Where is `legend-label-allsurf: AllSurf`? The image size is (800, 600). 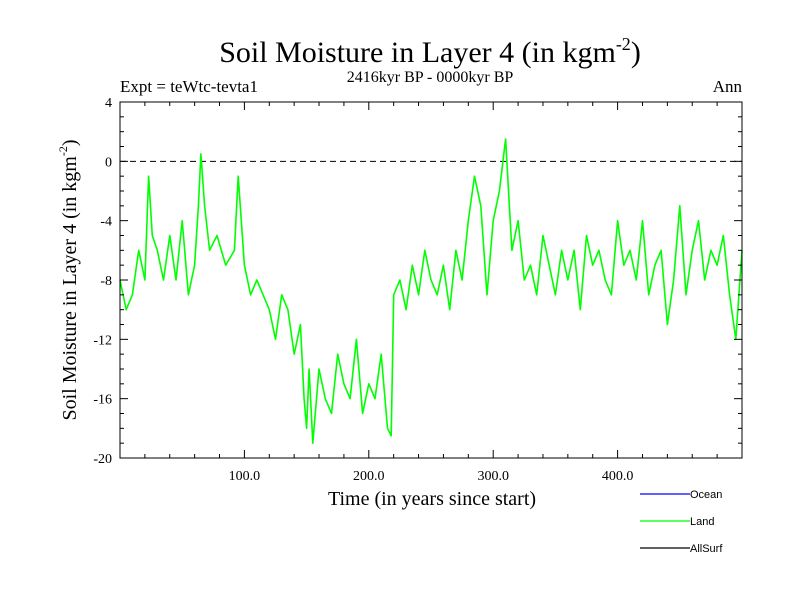
legend-label-allsurf: AllSurf is located at coordinates (706, 549).